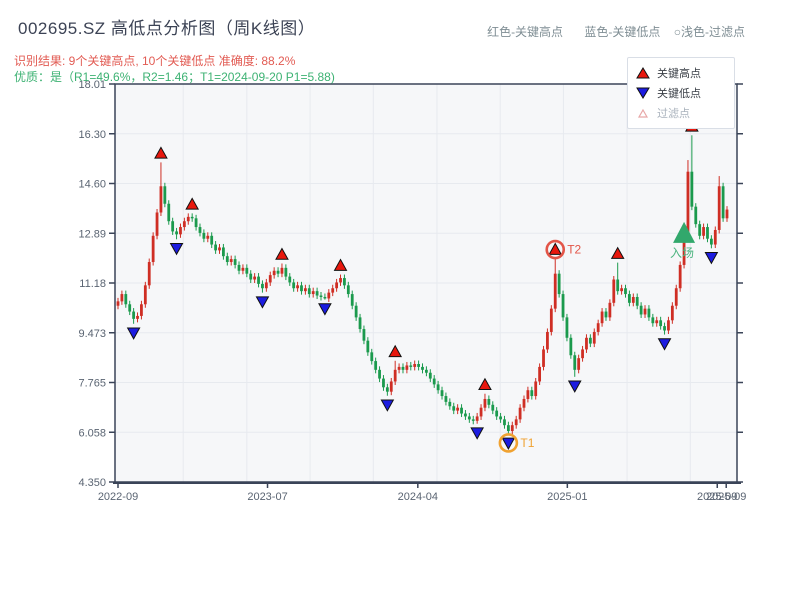 This screenshot has height=600, width=800. I want to click on recognition-result-text: 识别结果: 9个关键高点, 10个关键低点 准确度: 88.2%, so click(155, 61).